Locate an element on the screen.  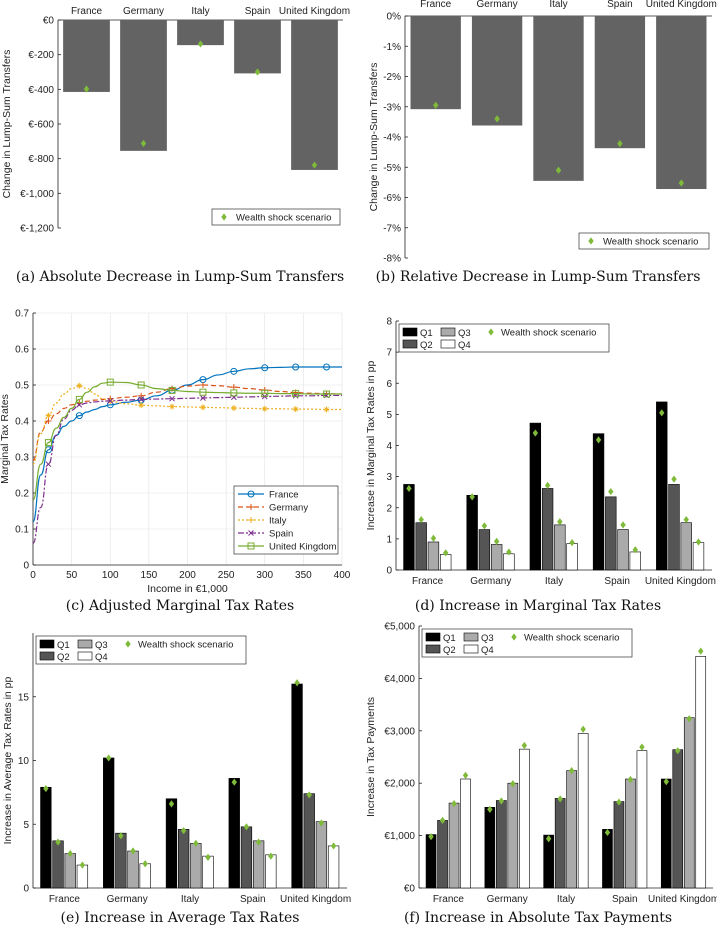
x-tick-label: 100 is located at coordinates (110, 575).